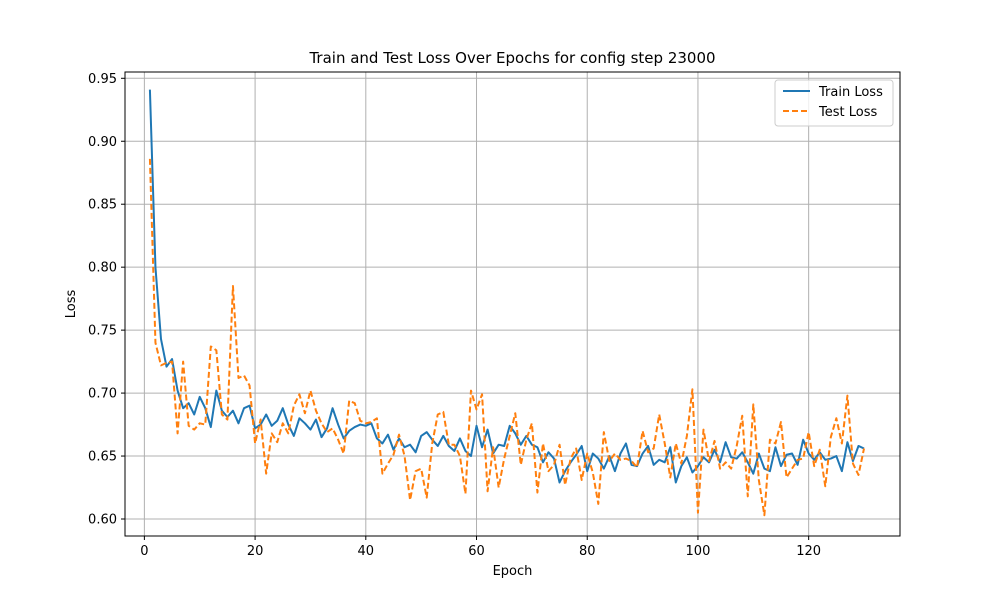 Image resolution: width=1000 pixels, height=605 pixels. I want to click on x-tick-label: 20, so click(255, 551).